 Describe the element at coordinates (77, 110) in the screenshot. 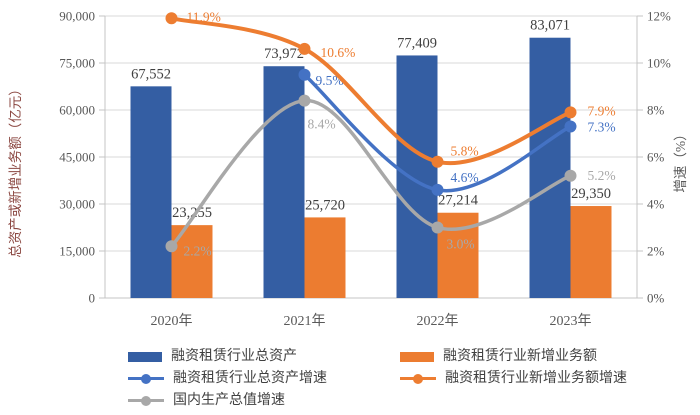

I see `left-axis-tick-label: 60,000` at that location.